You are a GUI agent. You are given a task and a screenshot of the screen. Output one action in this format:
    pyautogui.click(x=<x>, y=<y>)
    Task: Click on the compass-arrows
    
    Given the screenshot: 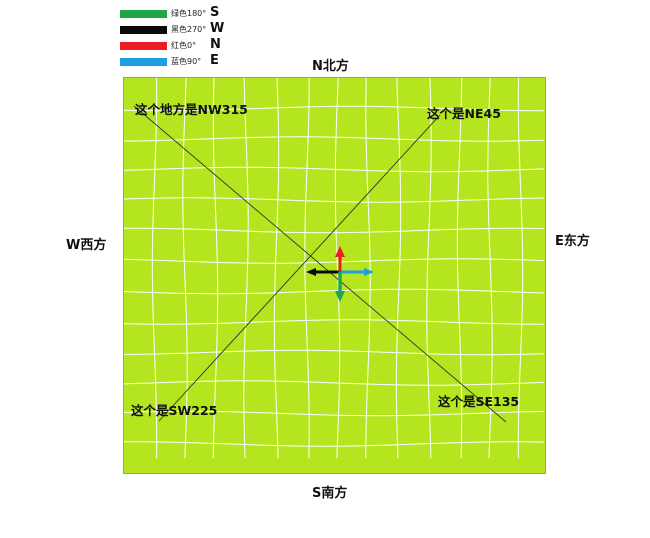 What is the action you would take?
    pyautogui.click(x=340, y=274)
    